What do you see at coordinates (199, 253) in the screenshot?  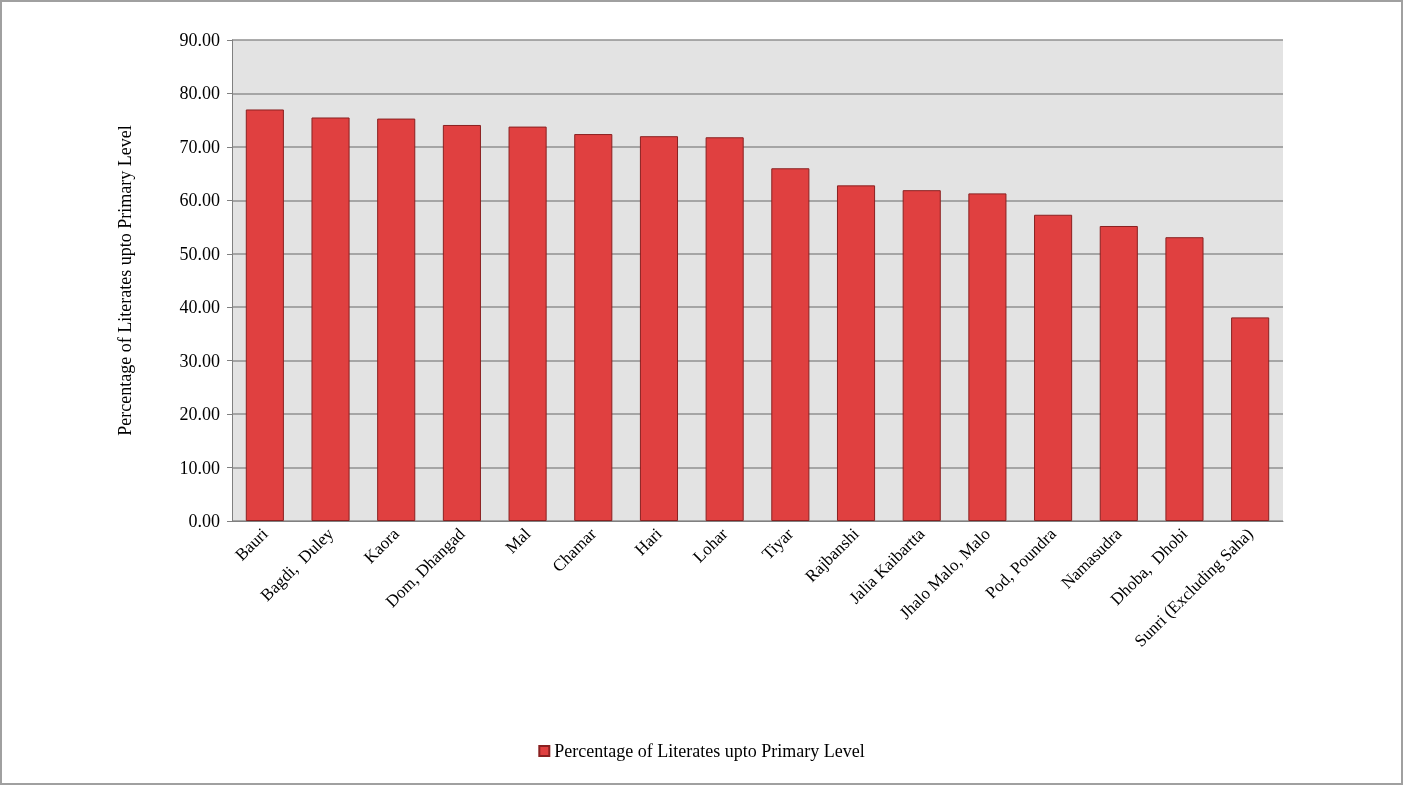 I see `y-tick-label: 50.00` at bounding box center [199, 253].